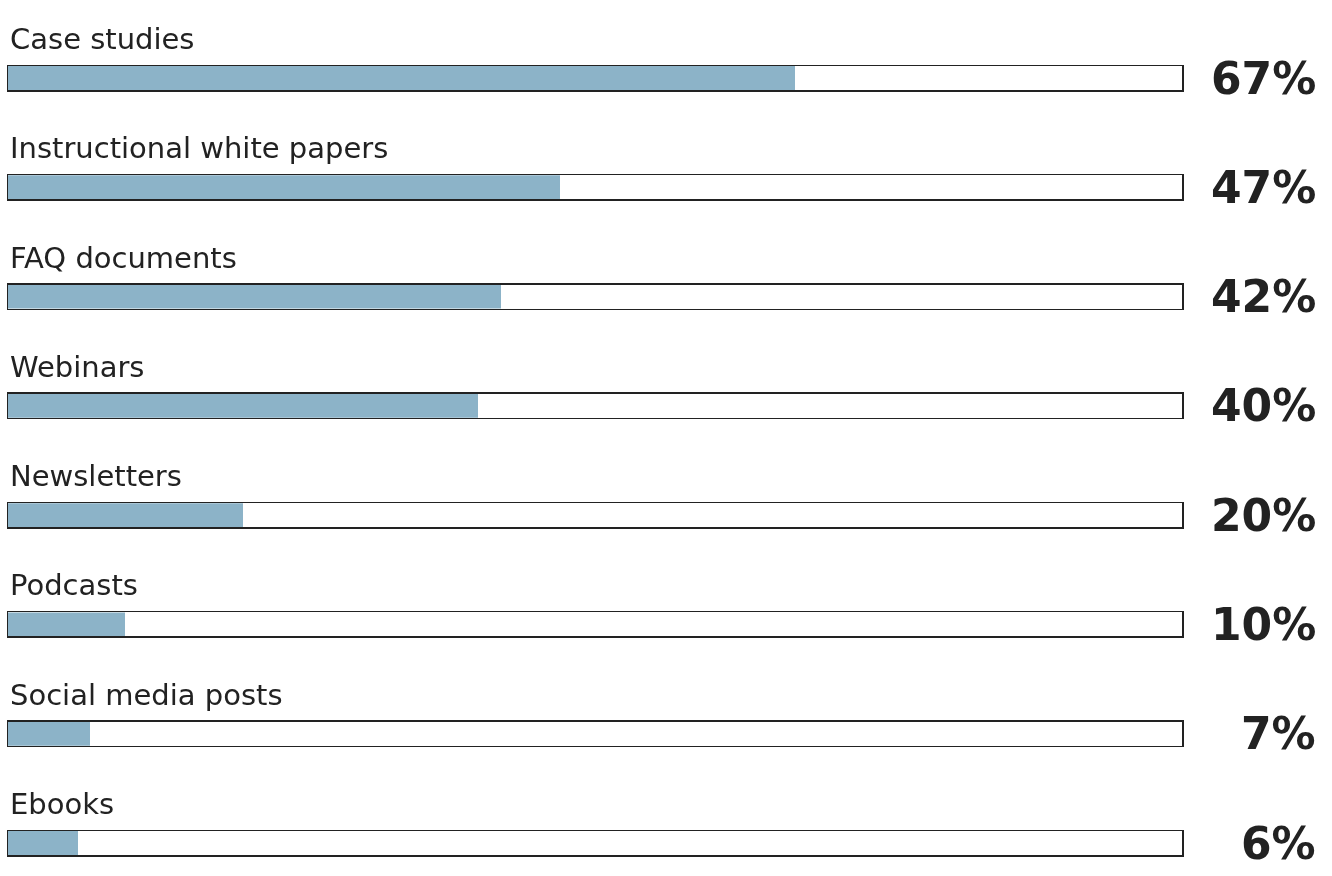 The height and width of the screenshot is (876, 1332). I want to click on data-label: 10%, so click(1264, 624).